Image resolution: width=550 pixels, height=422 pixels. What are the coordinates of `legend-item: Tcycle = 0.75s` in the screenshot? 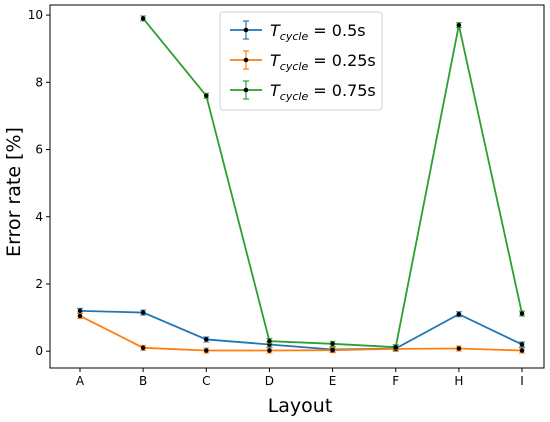 It's located at (303, 91).